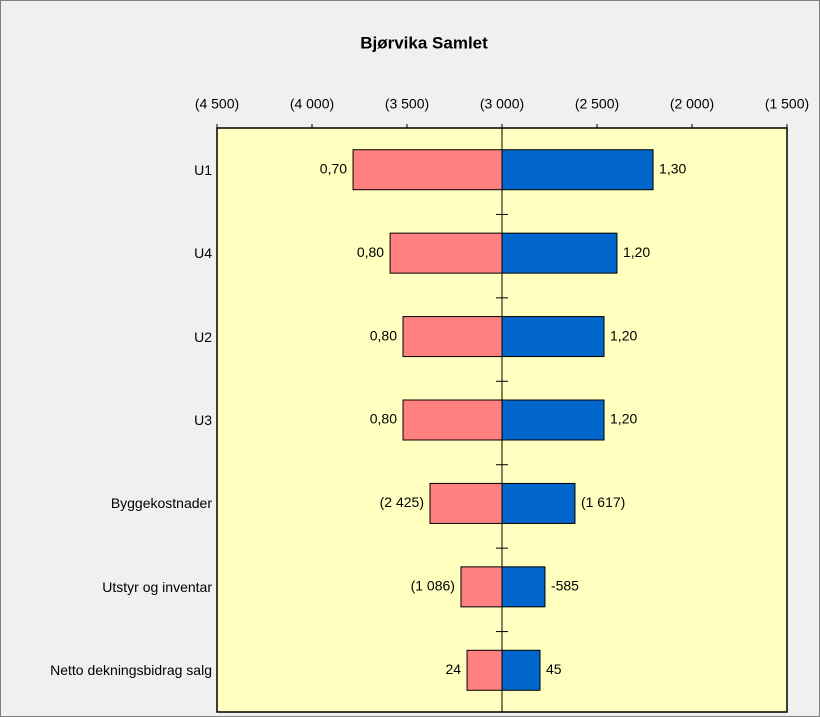 The height and width of the screenshot is (717, 820). What do you see at coordinates (112, 253) in the screenshot?
I see `category-label: U4` at bounding box center [112, 253].